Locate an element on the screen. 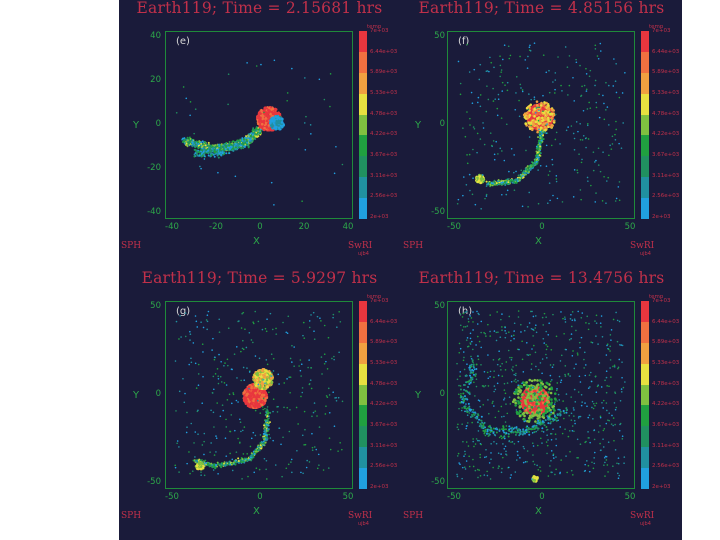 The image size is (720, 540). panel-title: Earth119; Time = 2.15681 hrs is located at coordinates (259, 8).